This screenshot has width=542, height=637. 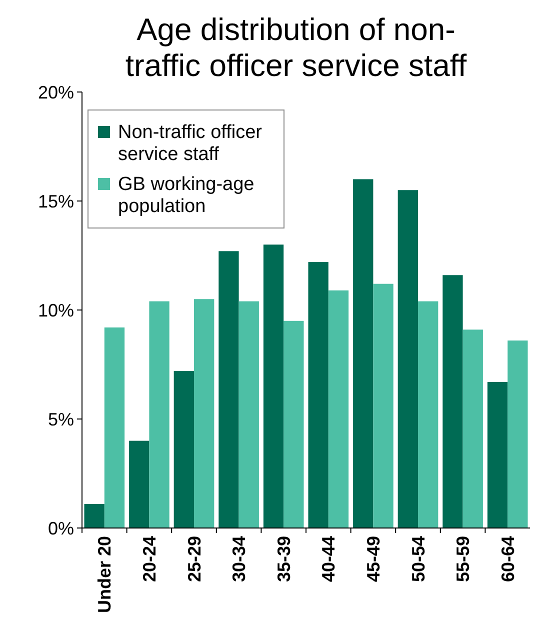 I want to click on x-tick-label: 60-64, so click(x=508, y=559).